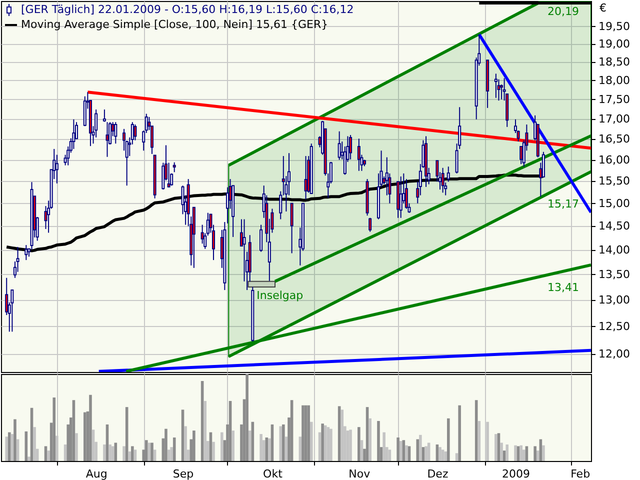  What do you see at coordinates (614, 249) in the screenshot?
I see `y-tick-label: 14,00` at bounding box center [614, 249].